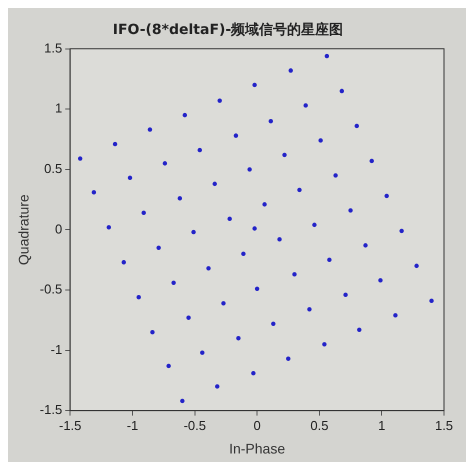 Image resolution: width=474 pixels, height=470 pixels. What do you see at coordinates (195, 425) in the screenshot?
I see `x-tick-label: -0.5` at bounding box center [195, 425].